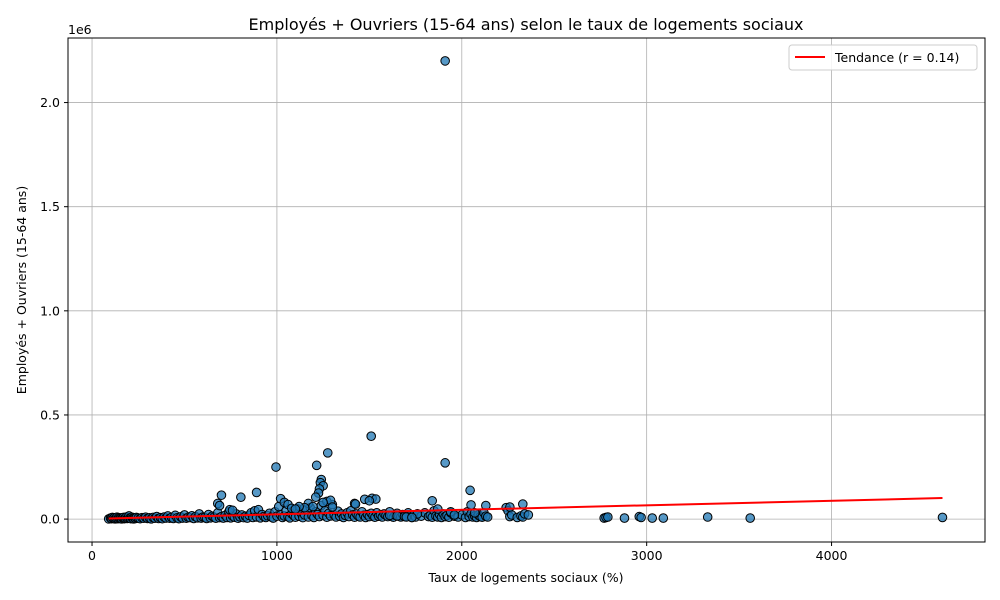  Describe the element at coordinates (647, 555) in the screenshot. I see `x-tick-label: 3000` at that location.